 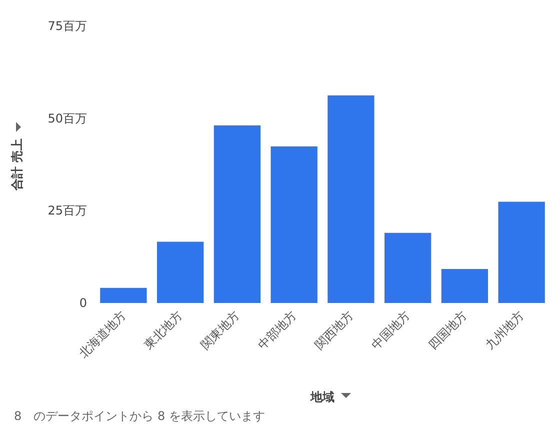 I want to click on x-tick-label: 九州地方, so click(x=504, y=330).